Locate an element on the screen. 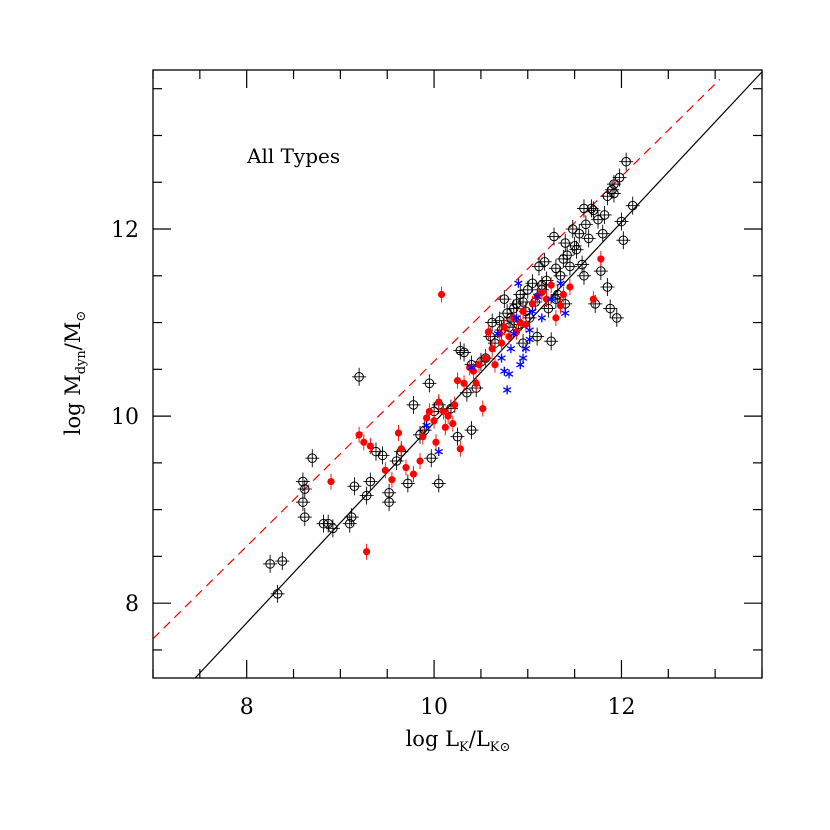 Image resolution: width=830 pixels, height=830 pixels. x-tick-label: 10 is located at coordinates (434, 707).